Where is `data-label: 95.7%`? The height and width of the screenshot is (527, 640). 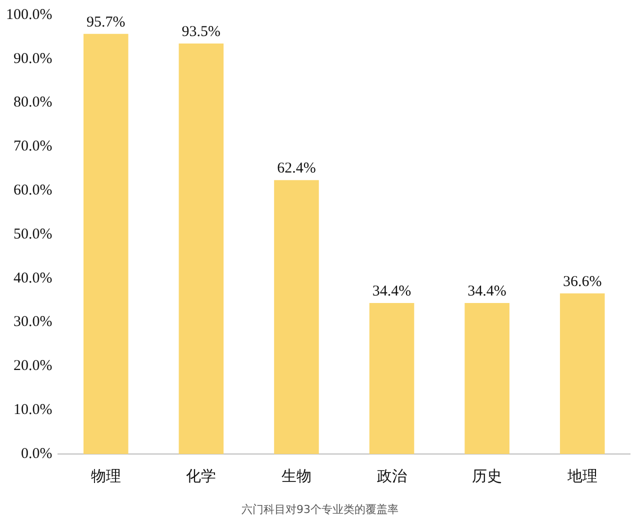 data-label: 95.7% is located at coordinates (106, 22).